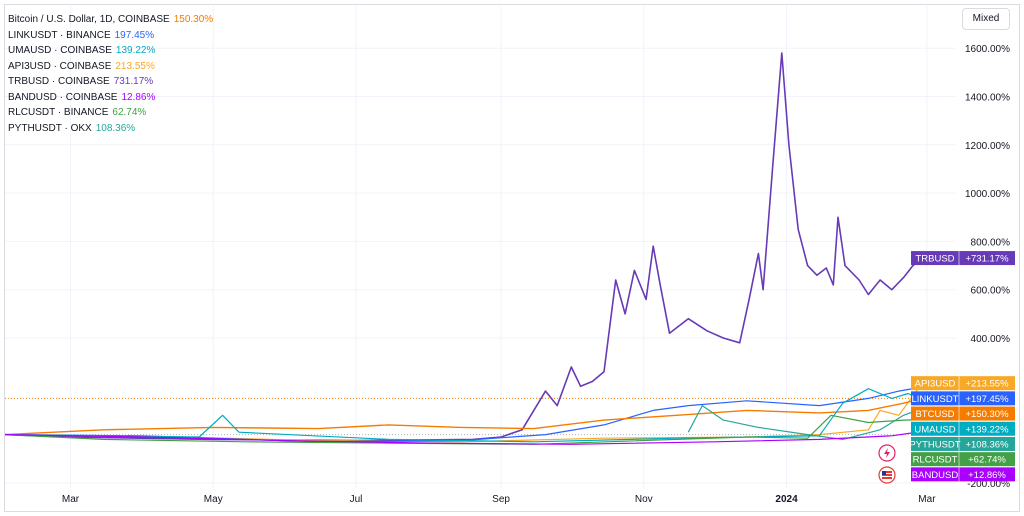  I want to click on x-tick-label: 2024, so click(786, 499).